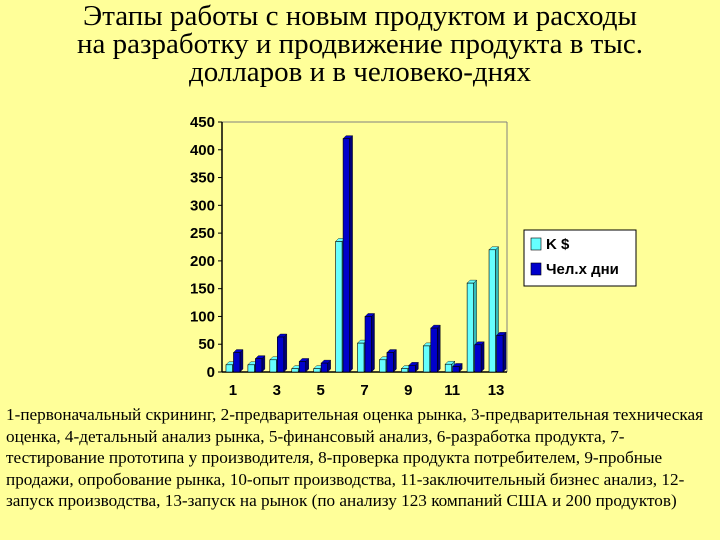  What do you see at coordinates (582, 269) in the screenshot?
I see `legend-label: Чел.х дни` at bounding box center [582, 269].